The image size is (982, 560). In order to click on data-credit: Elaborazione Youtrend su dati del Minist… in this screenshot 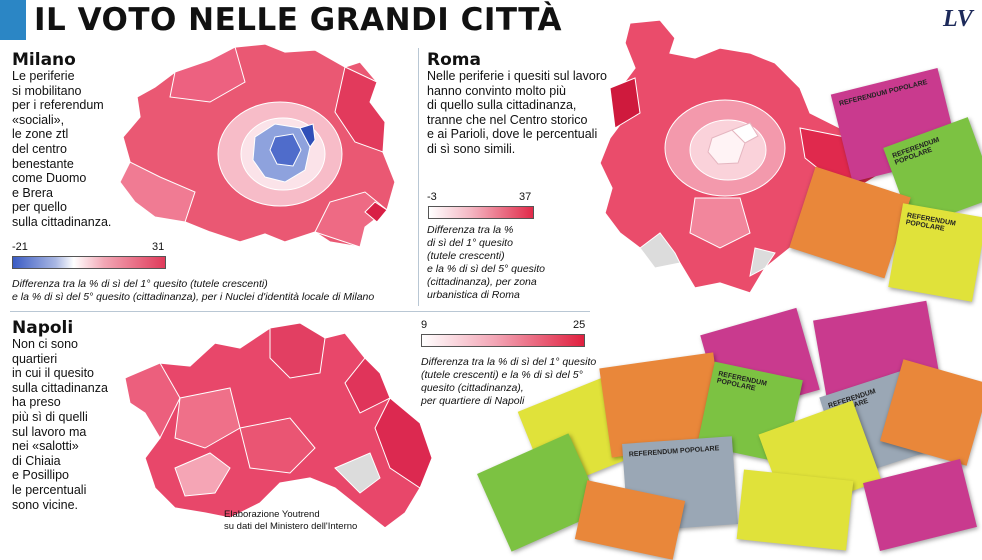, I will do `click(291, 520)`.